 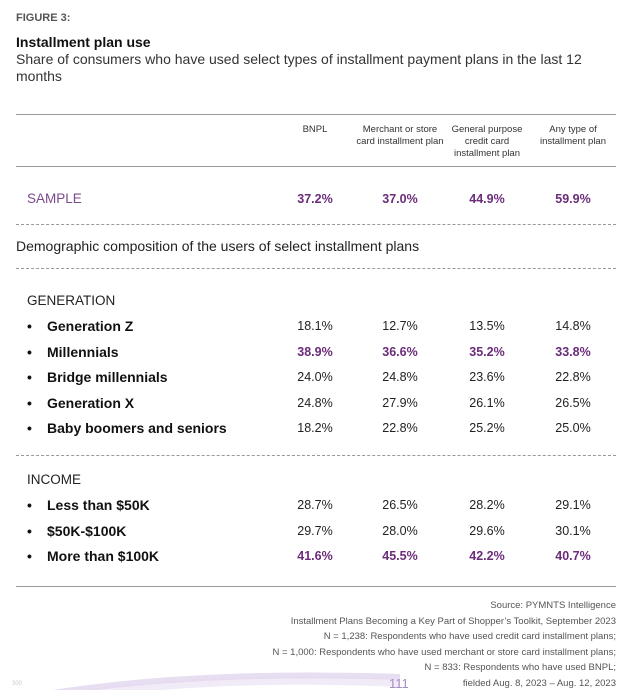 What do you see at coordinates (316, 114) in the screenshot?
I see `top-rule` at bounding box center [316, 114].